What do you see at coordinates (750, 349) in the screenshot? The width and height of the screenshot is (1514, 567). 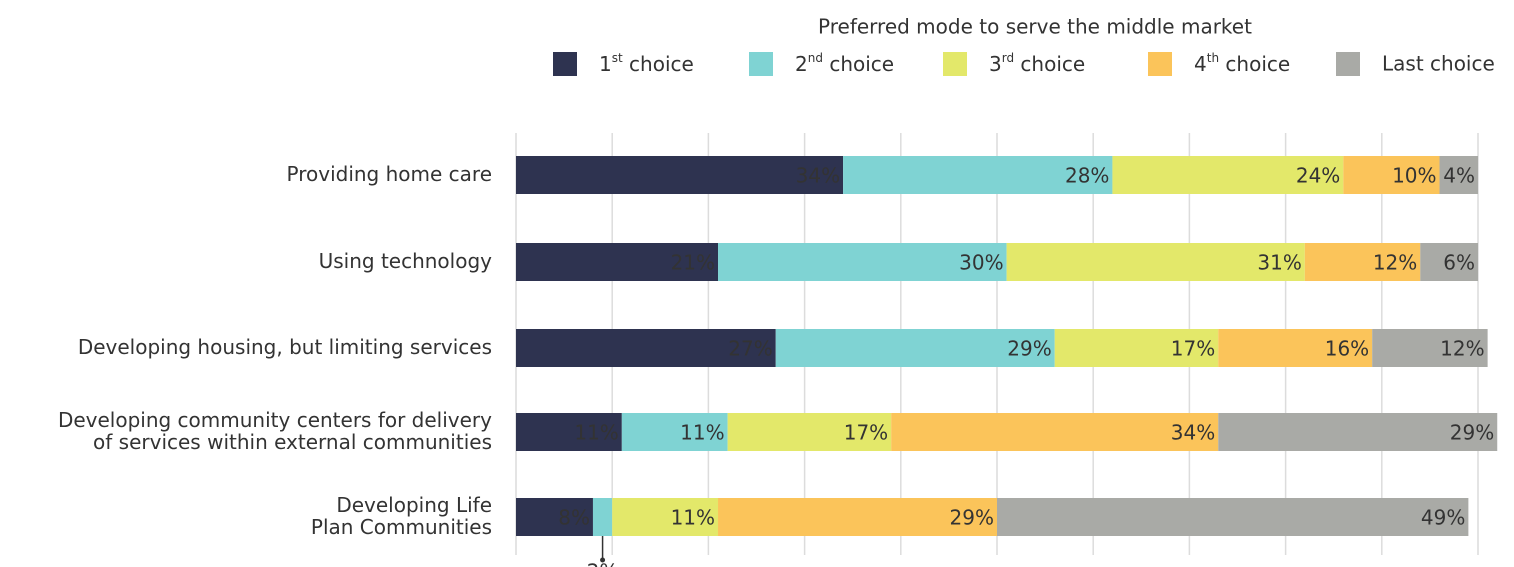 I see `value-label: 27%` at bounding box center [750, 349].